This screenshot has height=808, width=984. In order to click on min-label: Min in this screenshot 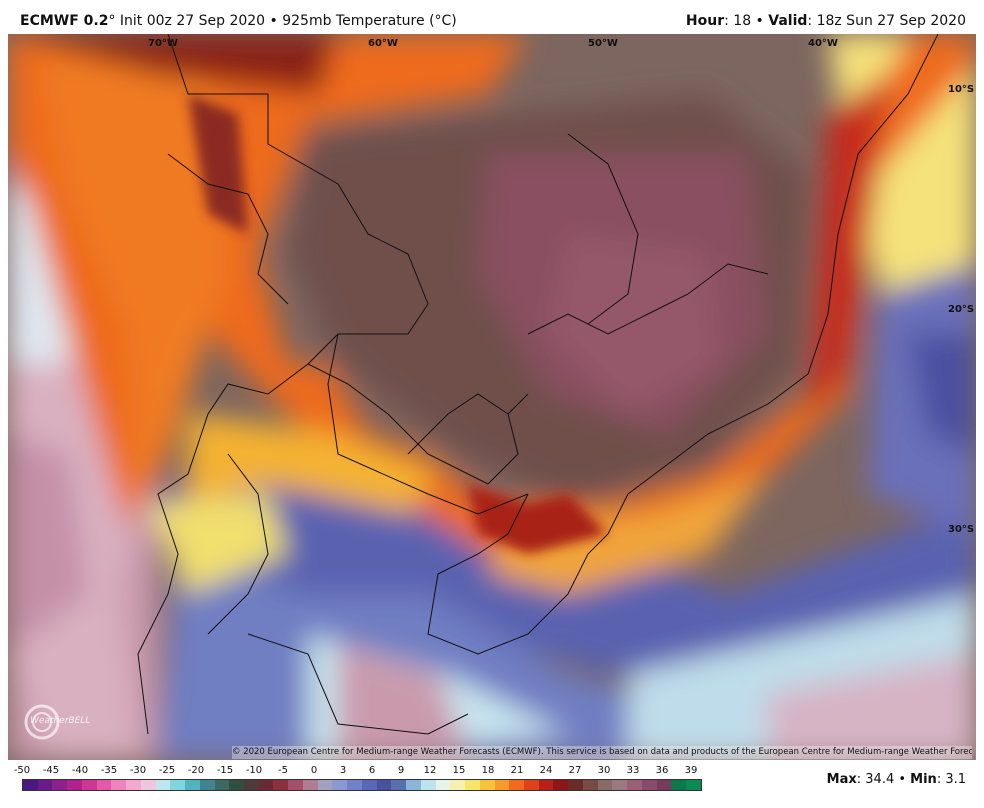, I will do `click(923, 779)`.